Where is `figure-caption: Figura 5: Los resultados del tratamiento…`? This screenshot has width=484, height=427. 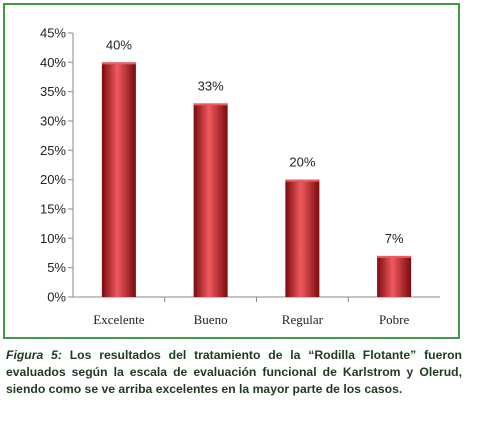 figure-caption: Figura 5: Los resultados del tratamiento… is located at coordinates (234, 372).